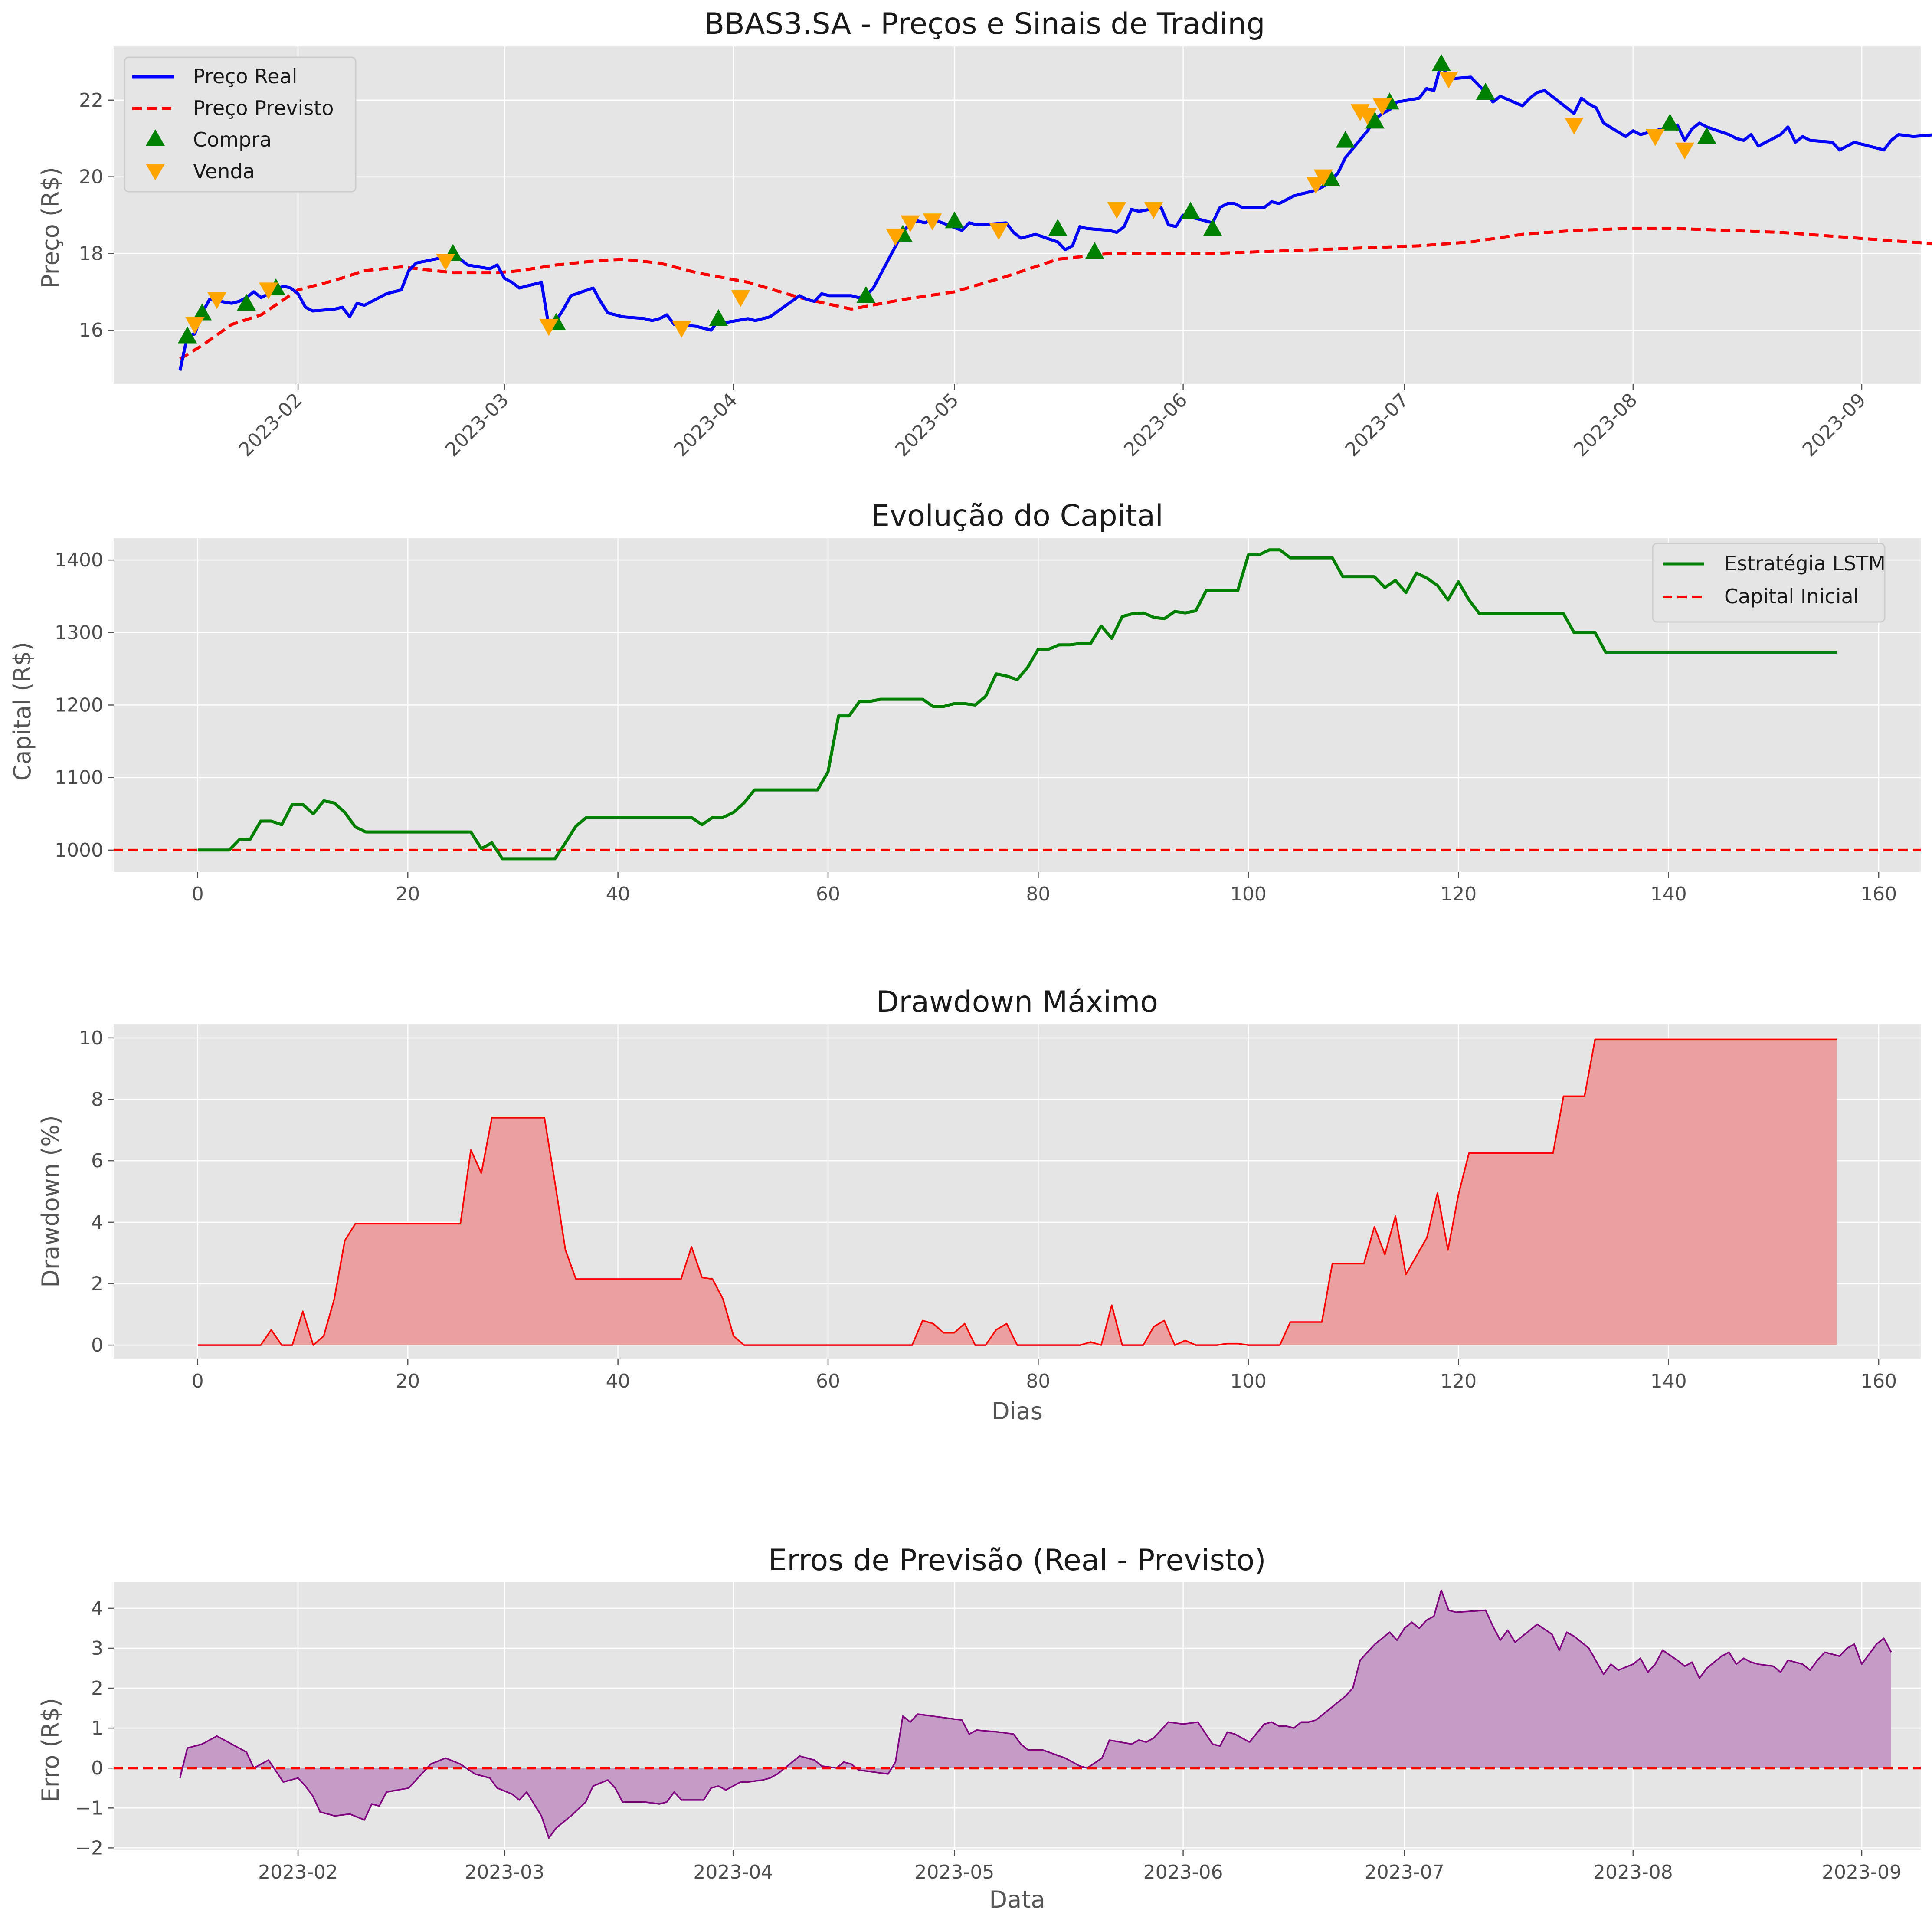  Describe the element at coordinates (984, 24) in the screenshot. I see `prices-title: BBAS3.SA - Preços e Sinais de Trading` at that location.